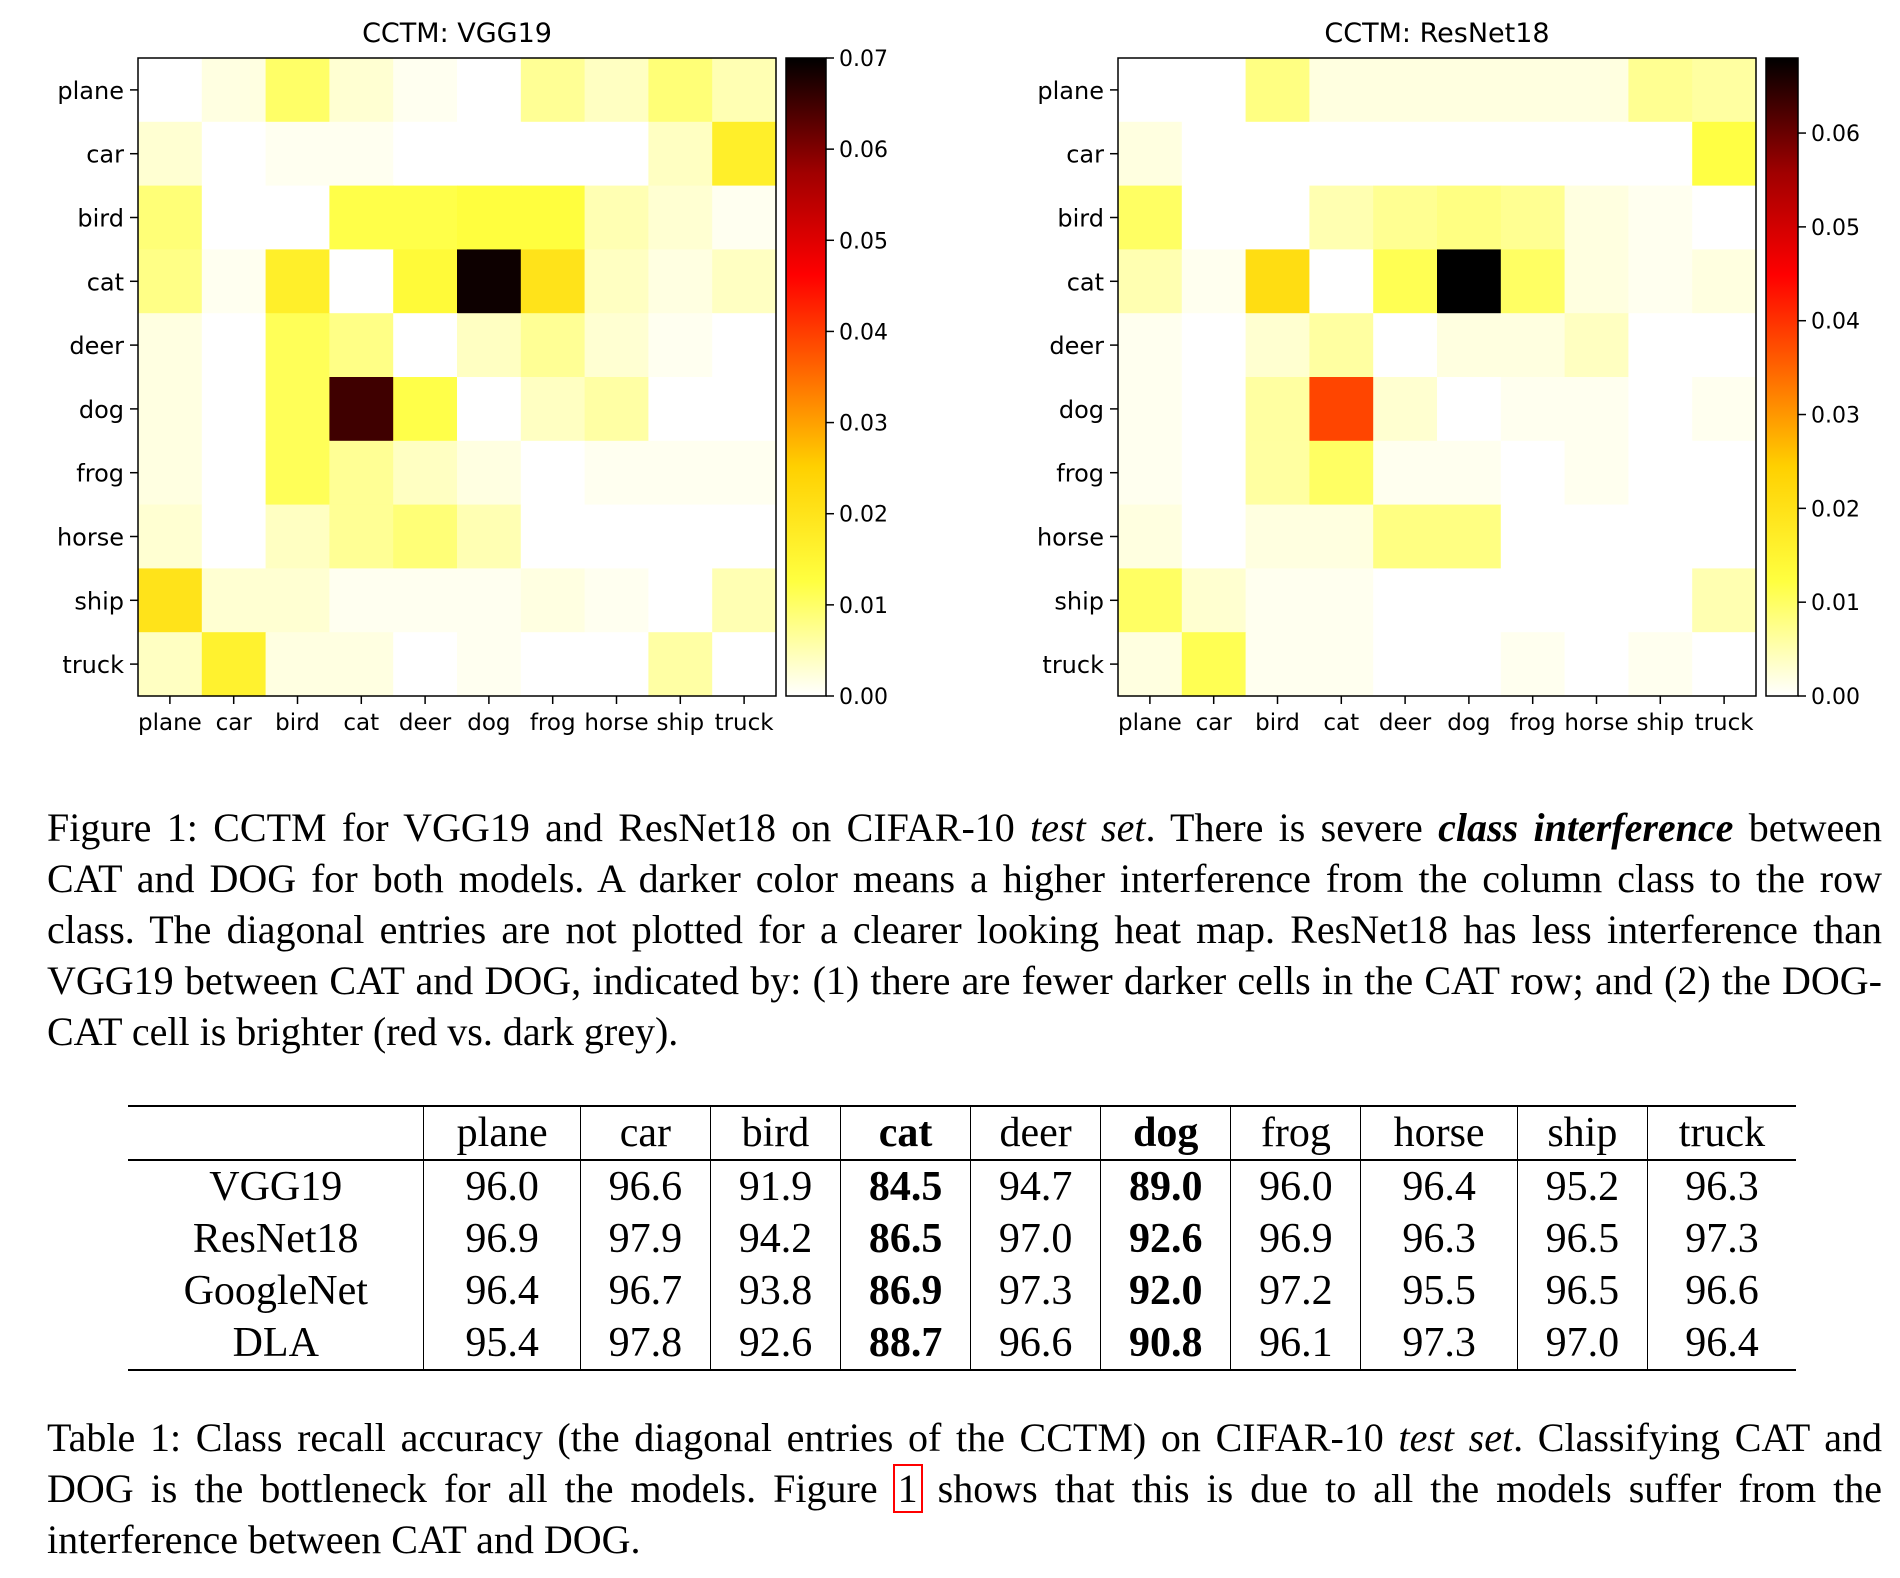  I want to click on colorbar-tick-label: 0.02, so click(863, 515).